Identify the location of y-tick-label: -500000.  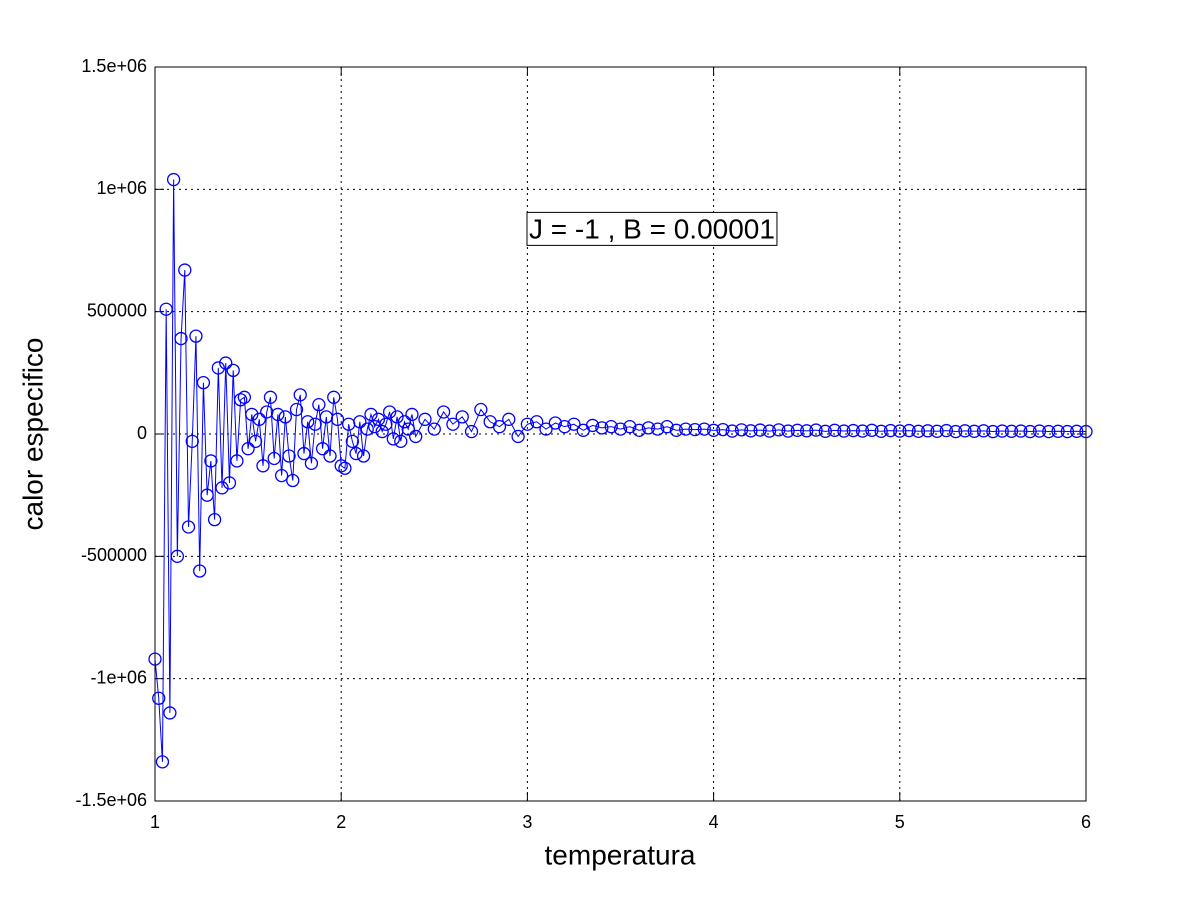
(114, 555).